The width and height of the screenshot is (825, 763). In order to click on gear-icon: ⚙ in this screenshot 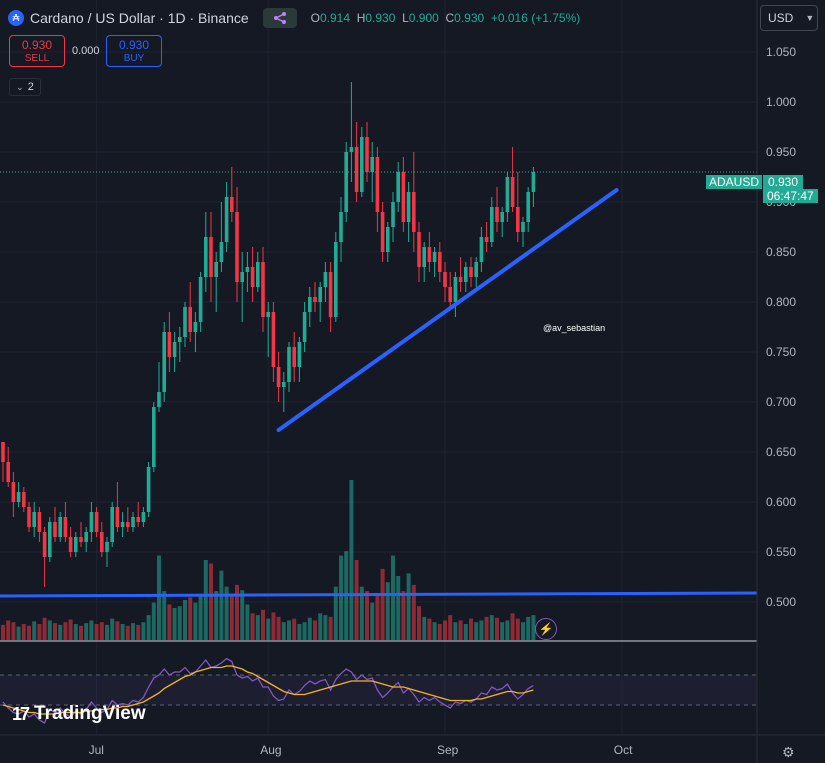, I will do `click(788, 752)`.